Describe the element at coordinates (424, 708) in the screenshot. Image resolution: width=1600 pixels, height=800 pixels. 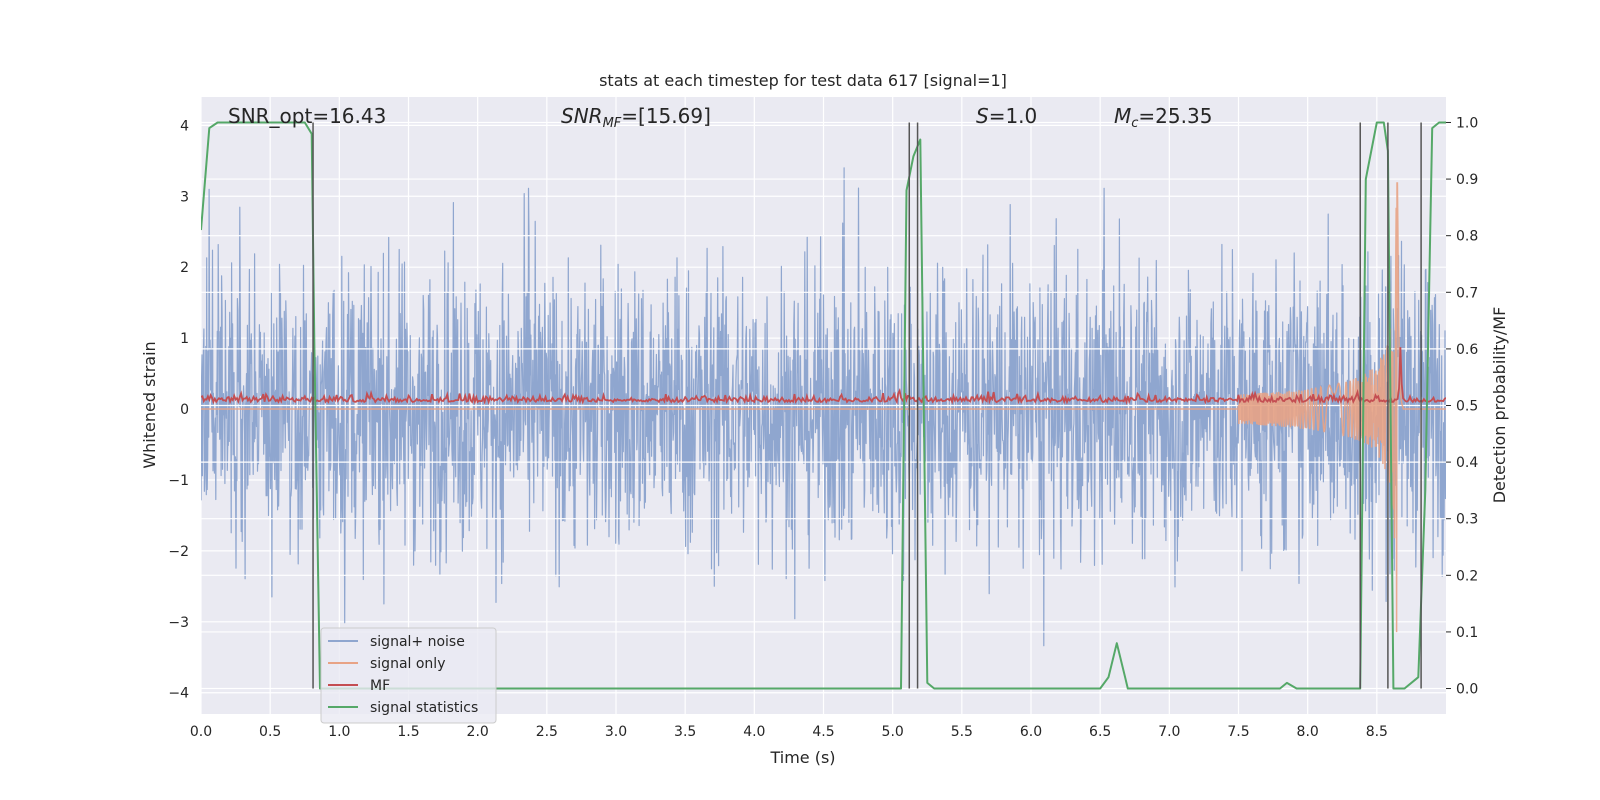
I see `legend-label-signal-statistics: signal statistics` at that location.